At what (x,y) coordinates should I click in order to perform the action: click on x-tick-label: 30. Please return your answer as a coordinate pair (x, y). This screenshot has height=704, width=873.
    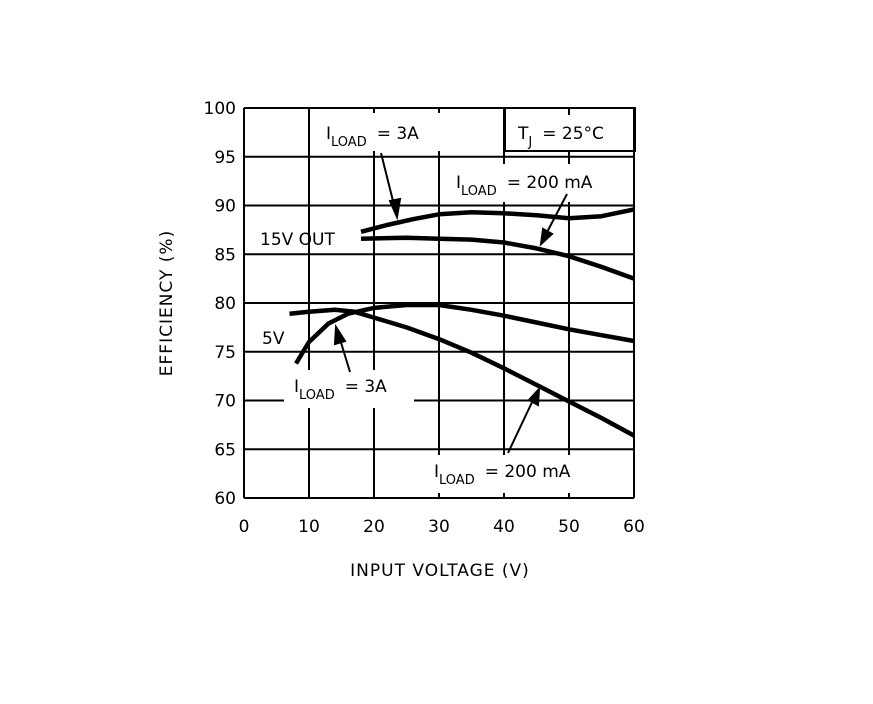
    Looking at the image, I should click on (439, 527).